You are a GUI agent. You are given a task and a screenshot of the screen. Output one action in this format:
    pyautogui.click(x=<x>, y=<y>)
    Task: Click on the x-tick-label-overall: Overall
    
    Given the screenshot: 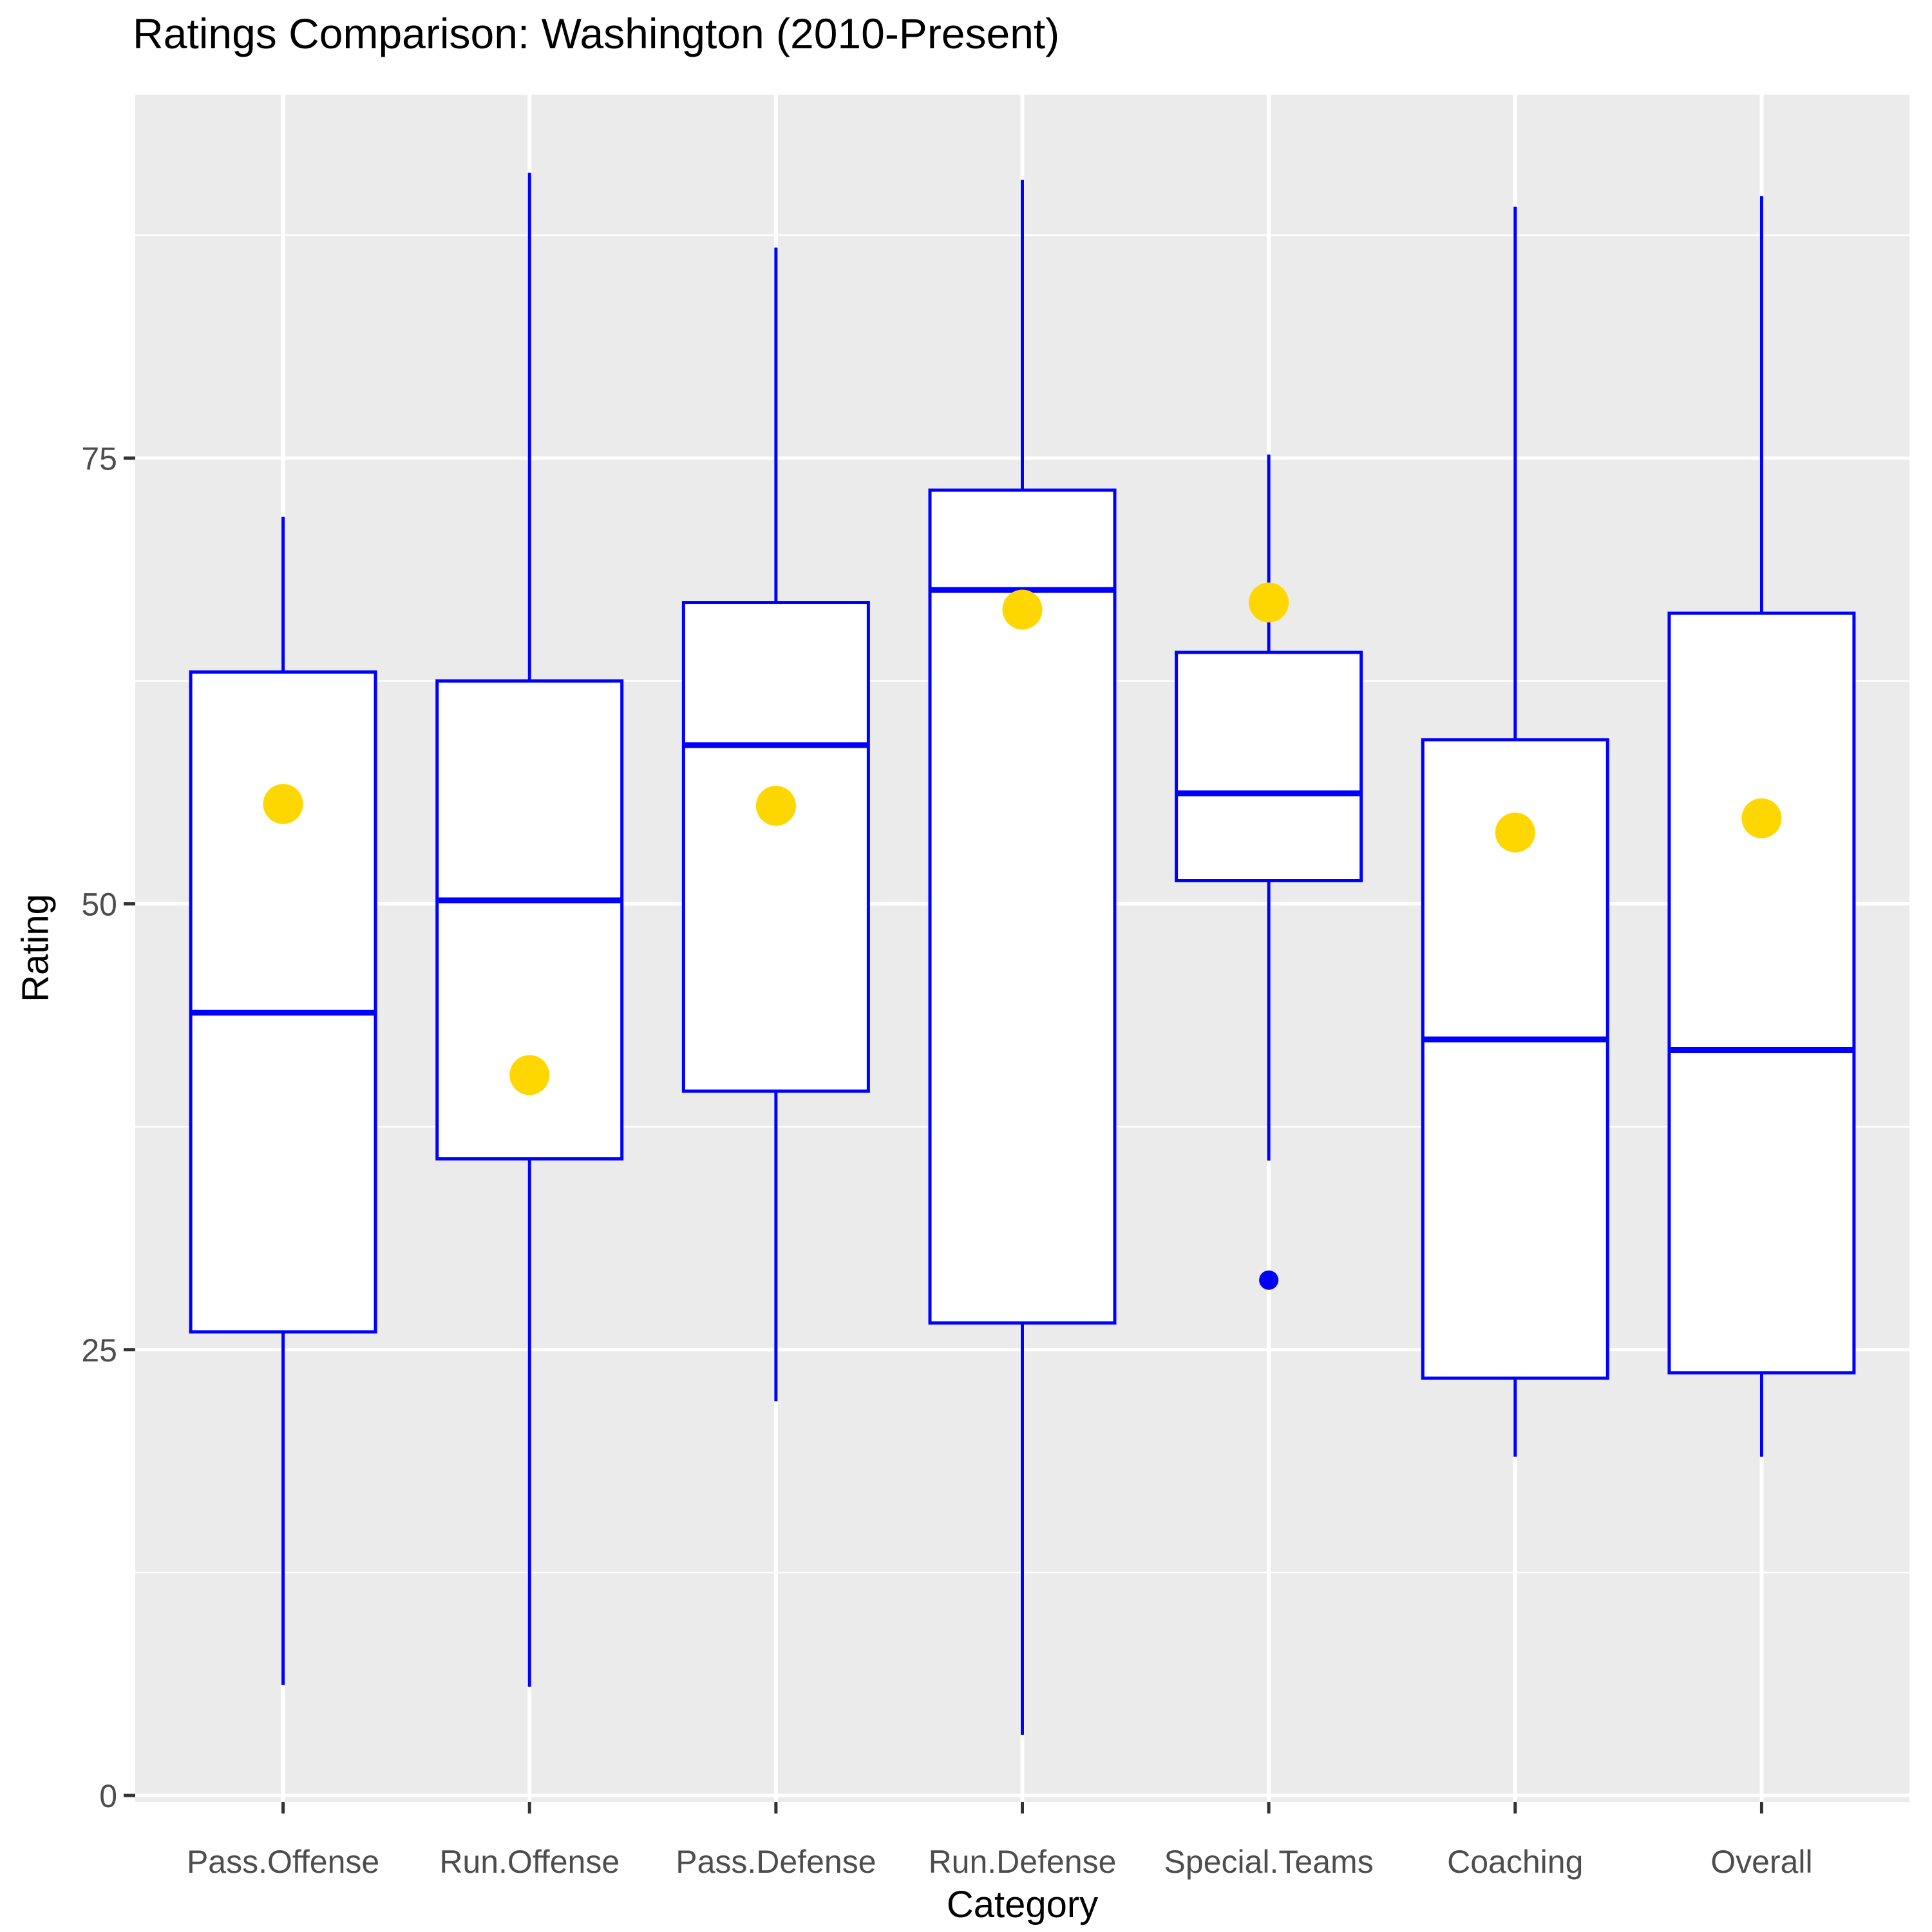 What is the action you would take?
    pyautogui.click(x=1761, y=1862)
    